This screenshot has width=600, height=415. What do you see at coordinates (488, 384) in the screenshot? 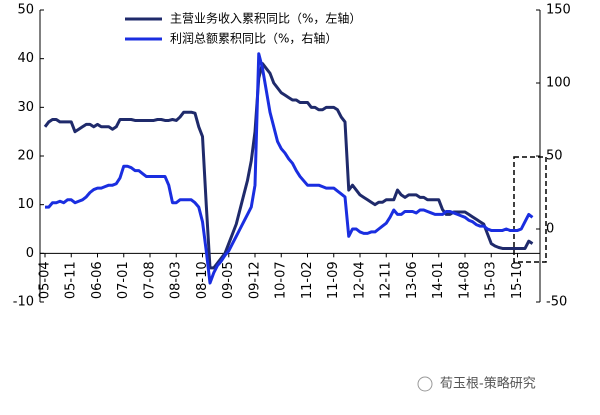
I see `watermark-text: 荀玉根-策略研究` at bounding box center [488, 384].